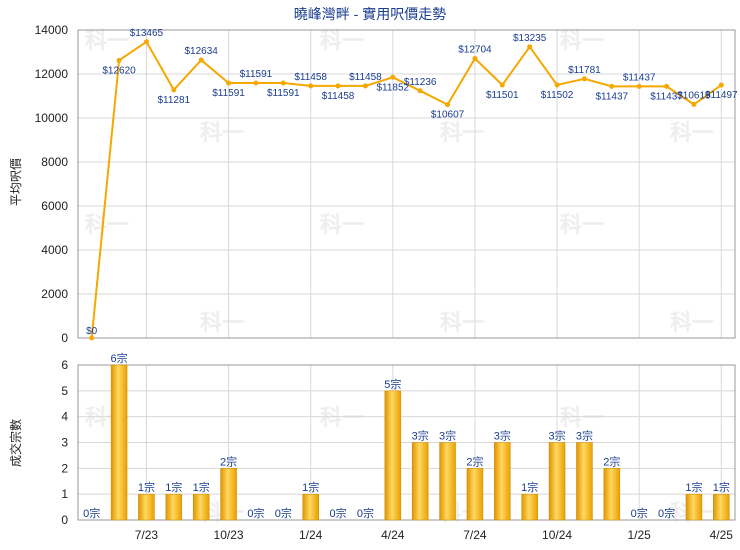 The height and width of the screenshot is (550, 740). Describe the element at coordinates (420, 82) in the screenshot. I see `price-label-12: $11236` at that location.